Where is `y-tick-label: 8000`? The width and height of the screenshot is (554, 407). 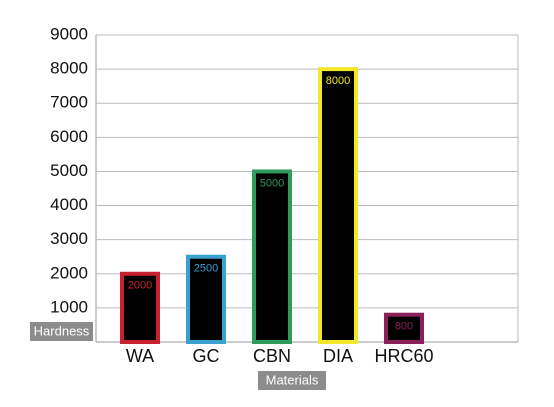
y-tick-label: 8000 is located at coordinates (69, 68).